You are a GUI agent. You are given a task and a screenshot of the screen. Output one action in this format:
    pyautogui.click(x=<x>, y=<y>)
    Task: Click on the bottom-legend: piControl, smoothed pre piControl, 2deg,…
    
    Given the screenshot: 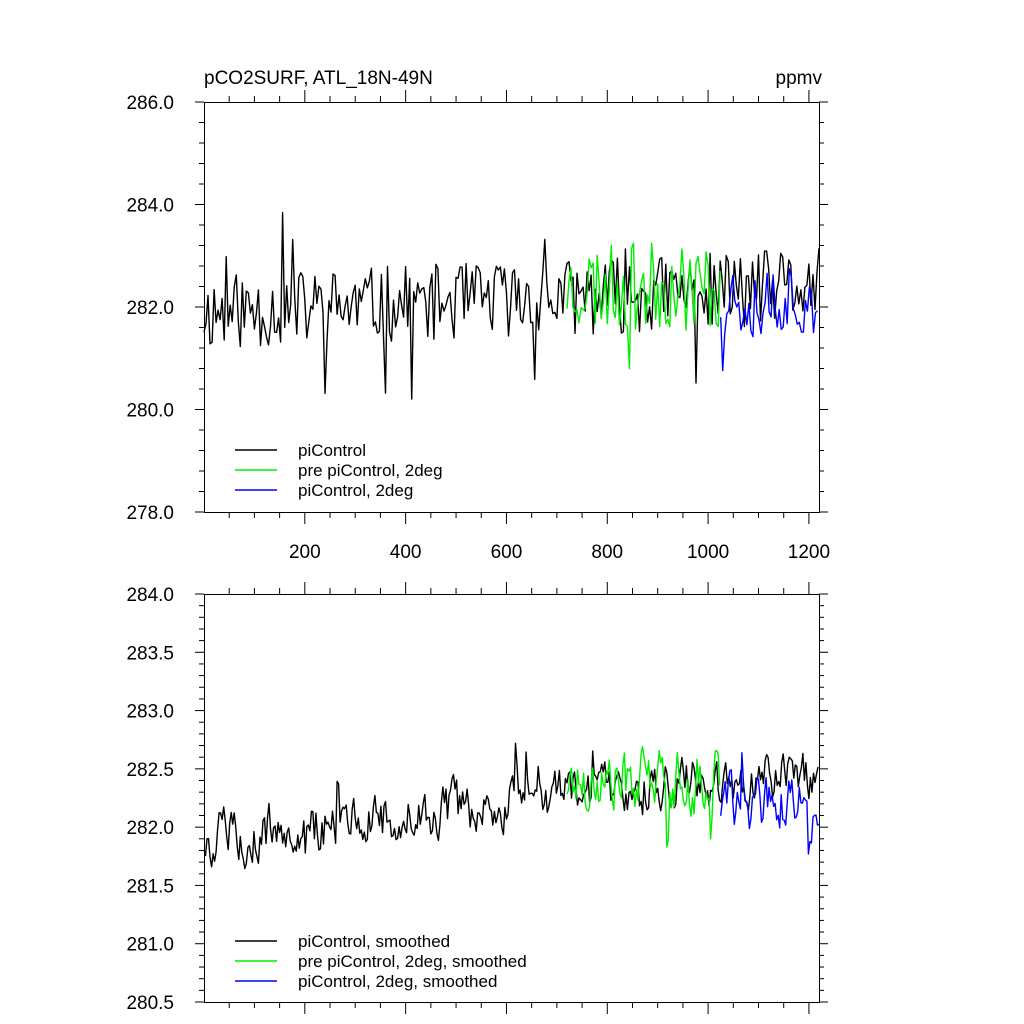 What is the action you would take?
    pyautogui.click(x=381, y=961)
    